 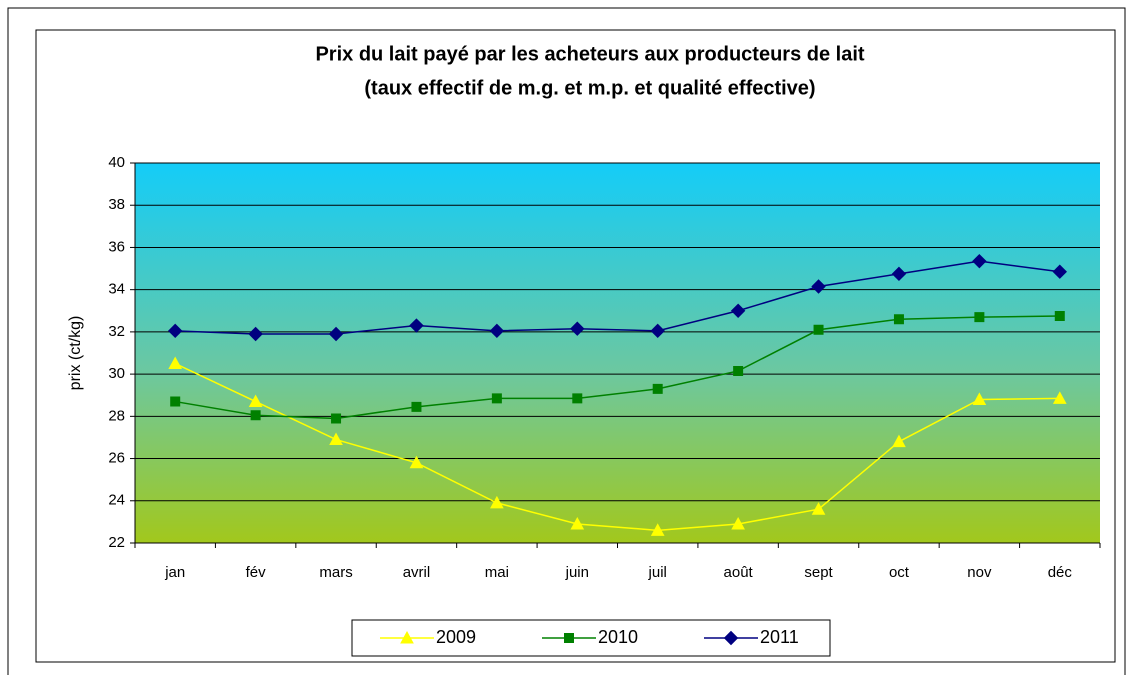 I want to click on y-tick-label: 32, so click(x=116, y=331).